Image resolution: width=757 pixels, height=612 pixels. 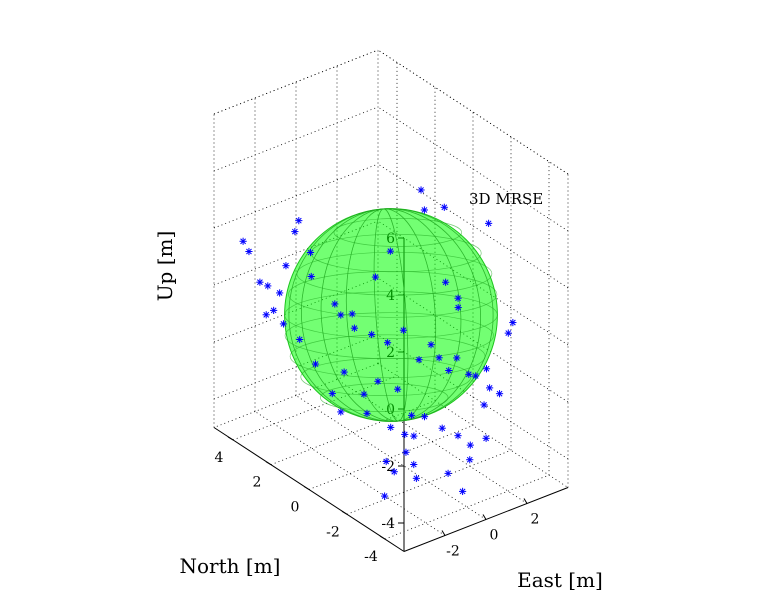 What do you see at coordinates (388, 524) in the screenshot?
I see `z-tick-label: -4` at bounding box center [388, 524].